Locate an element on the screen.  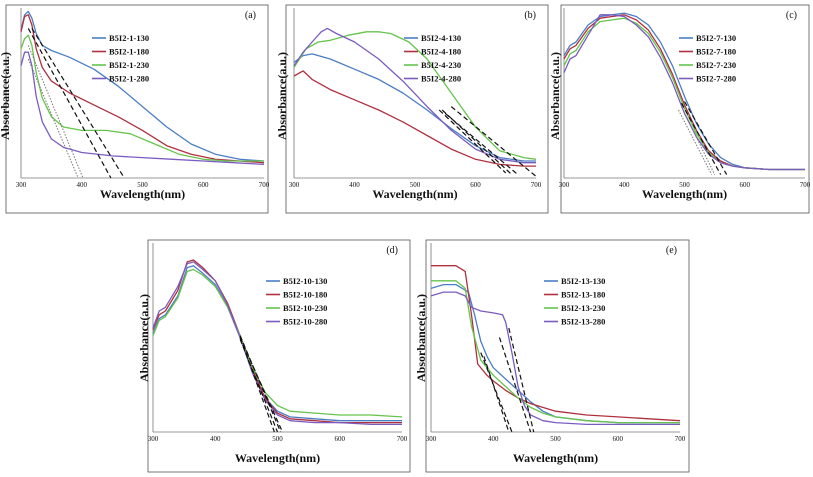
legend-label: B5I2-13-180 is located at coordinates (583, 295).